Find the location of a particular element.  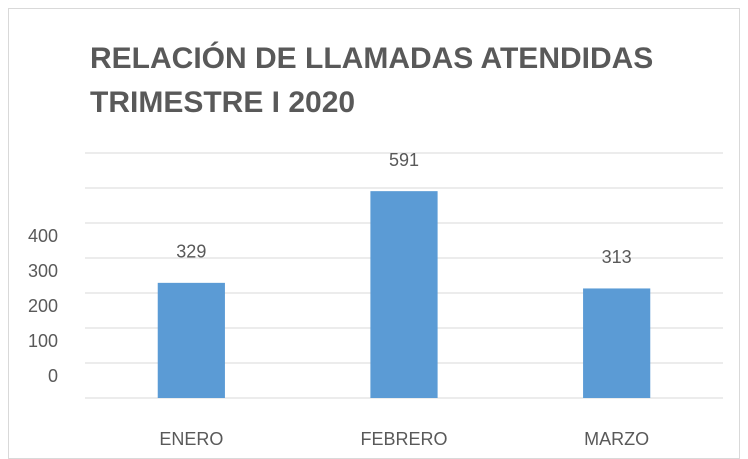

y-tick-label: 200 is located at coordinates (43, 306).